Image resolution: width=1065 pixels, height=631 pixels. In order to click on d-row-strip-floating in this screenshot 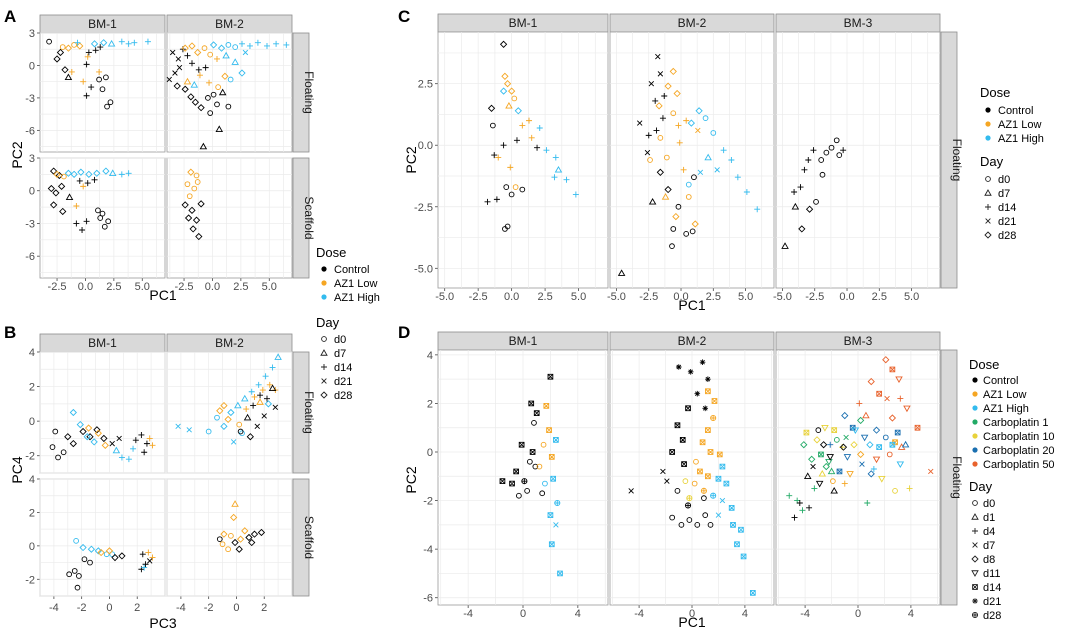, I will do `click(949, 477)`.